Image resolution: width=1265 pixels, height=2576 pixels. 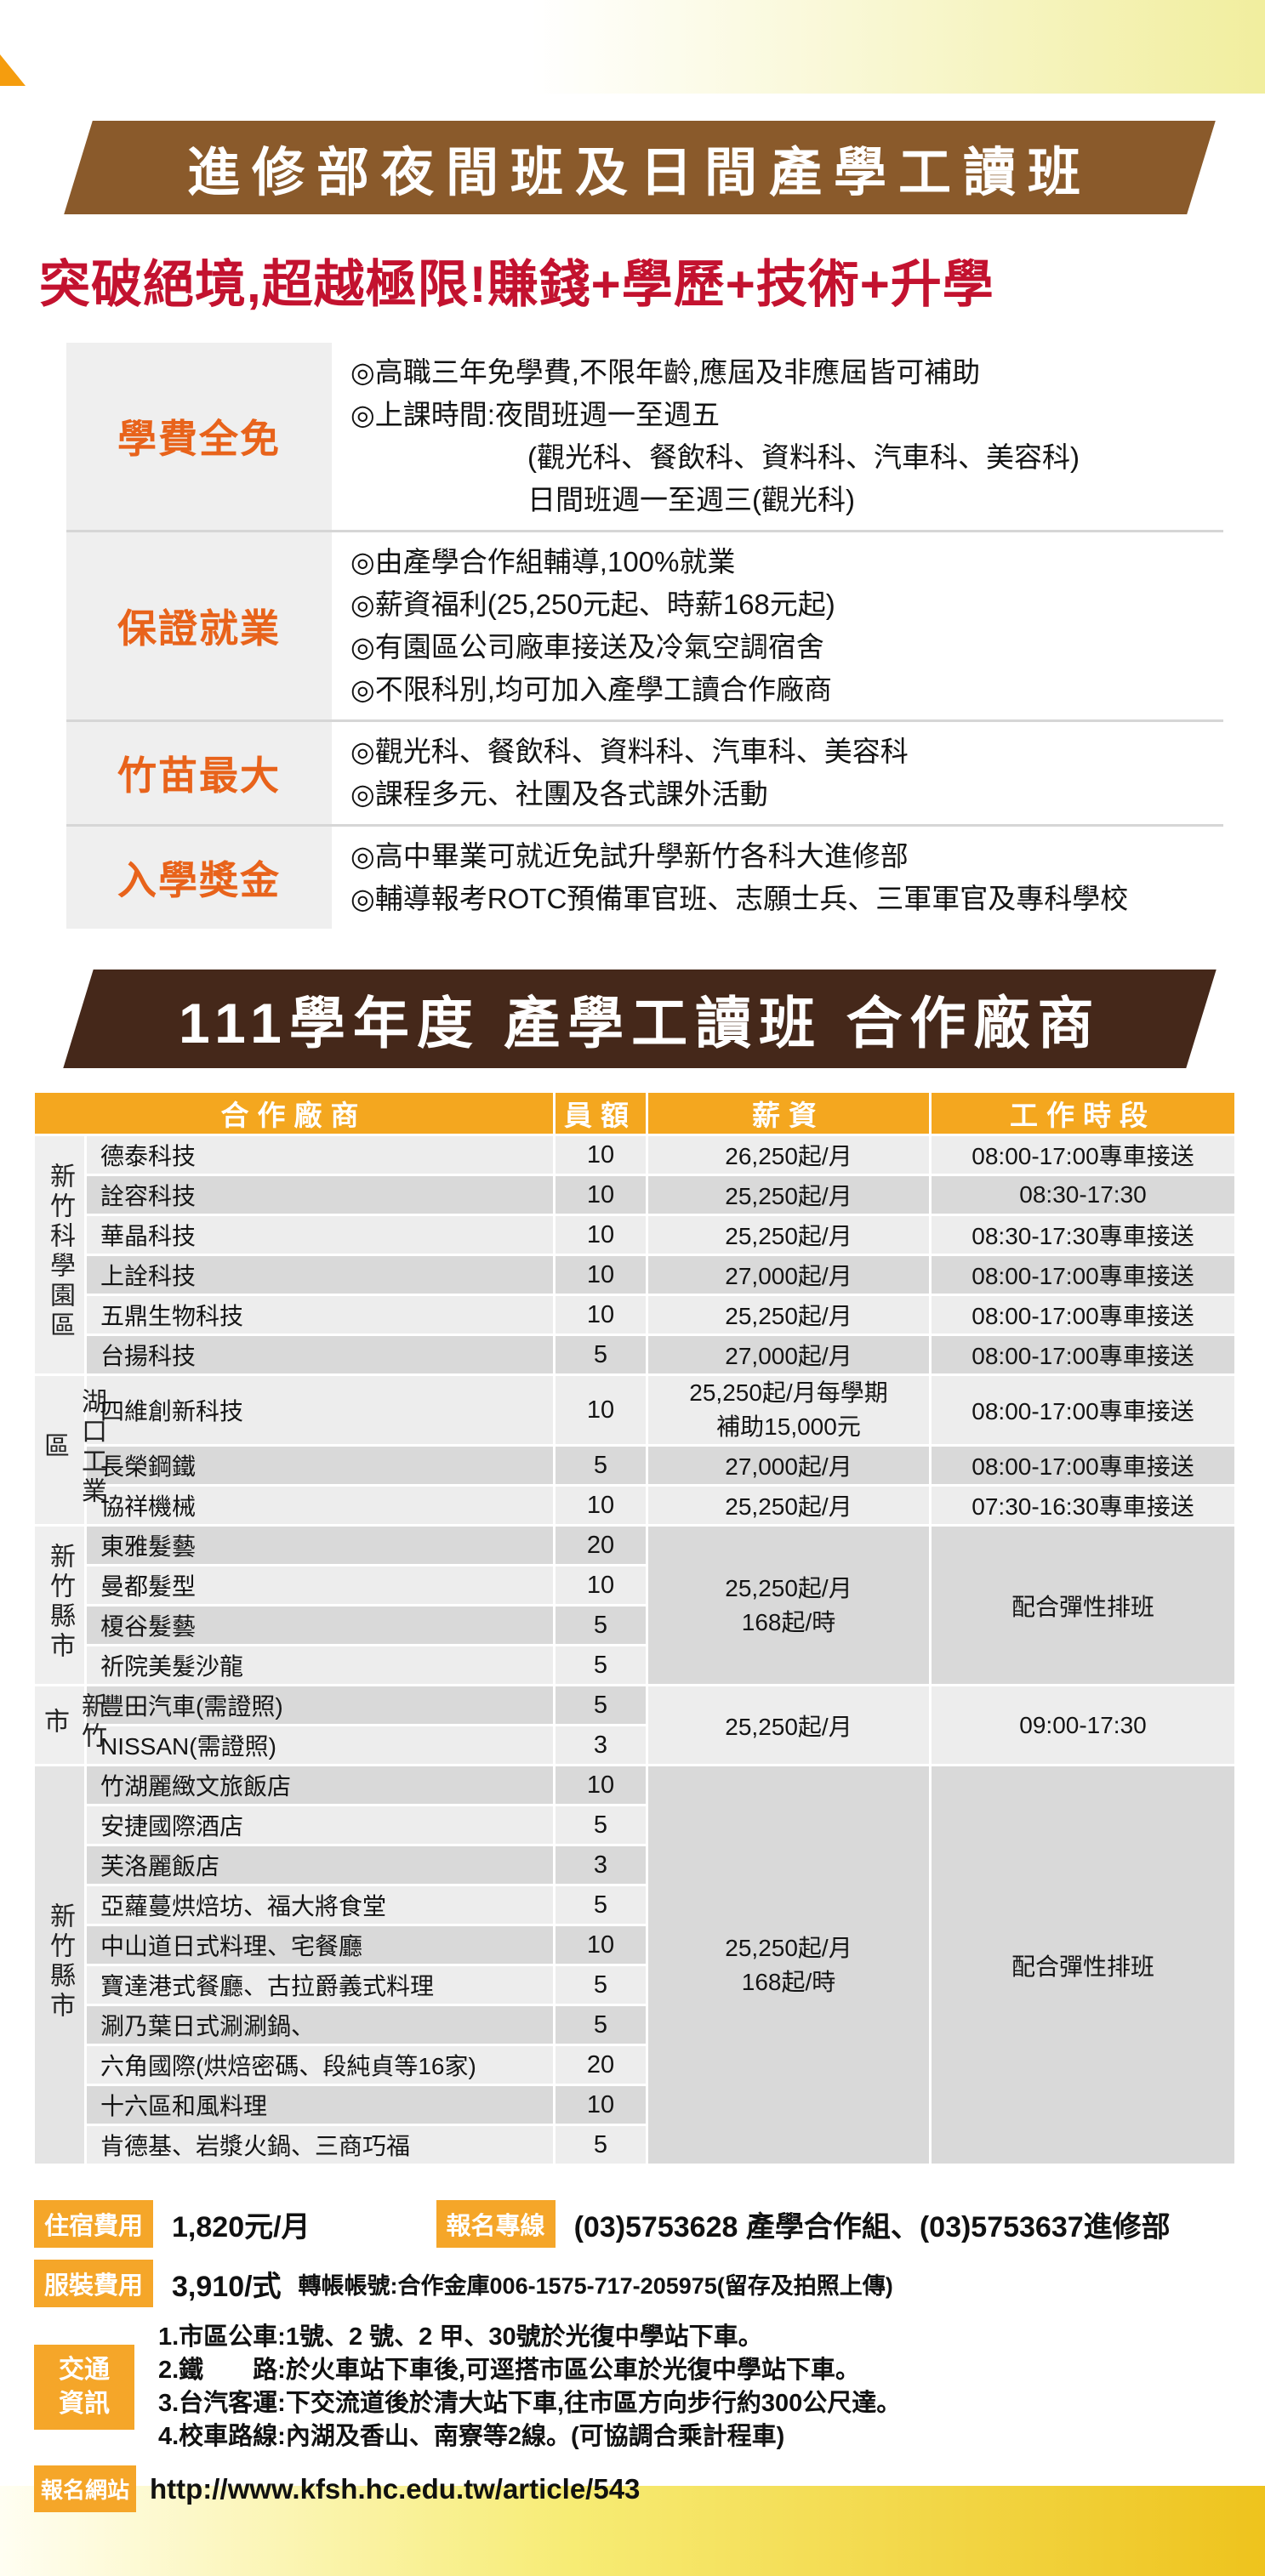 What do you see at coordinates (601, 1113) in the screenshot?
I see `header-quota: 員額` at bounding box center [601, 1113].